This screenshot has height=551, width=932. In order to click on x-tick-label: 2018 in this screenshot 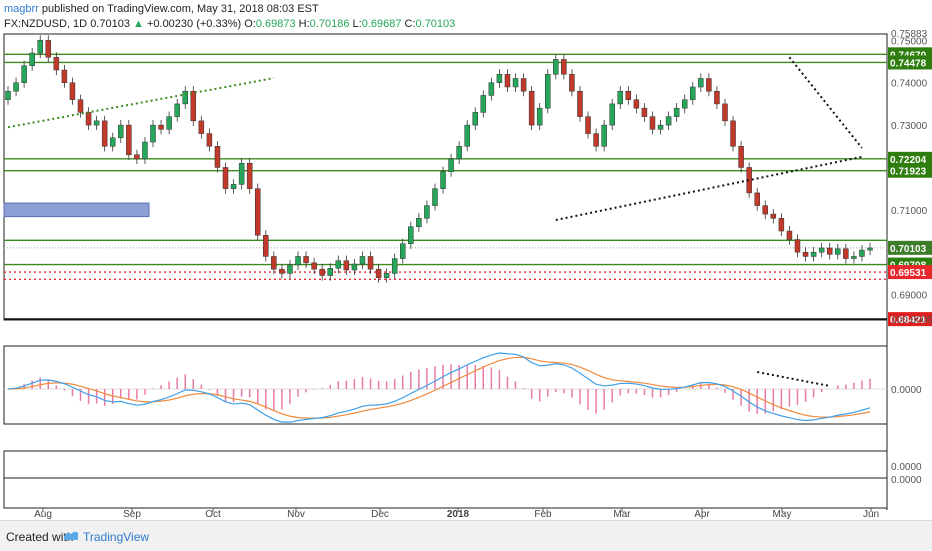, I will do `click(458, 514)`.